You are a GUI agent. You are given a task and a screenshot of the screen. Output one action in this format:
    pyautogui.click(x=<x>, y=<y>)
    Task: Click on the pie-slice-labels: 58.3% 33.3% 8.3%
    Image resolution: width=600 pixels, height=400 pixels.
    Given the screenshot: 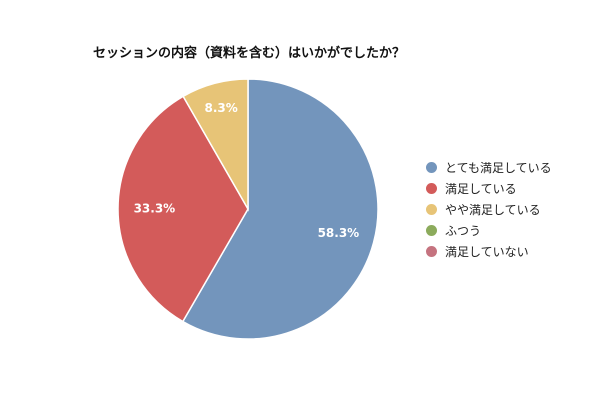 What is the action you would take?
    pyautogui.click(x=247, y=170)
    